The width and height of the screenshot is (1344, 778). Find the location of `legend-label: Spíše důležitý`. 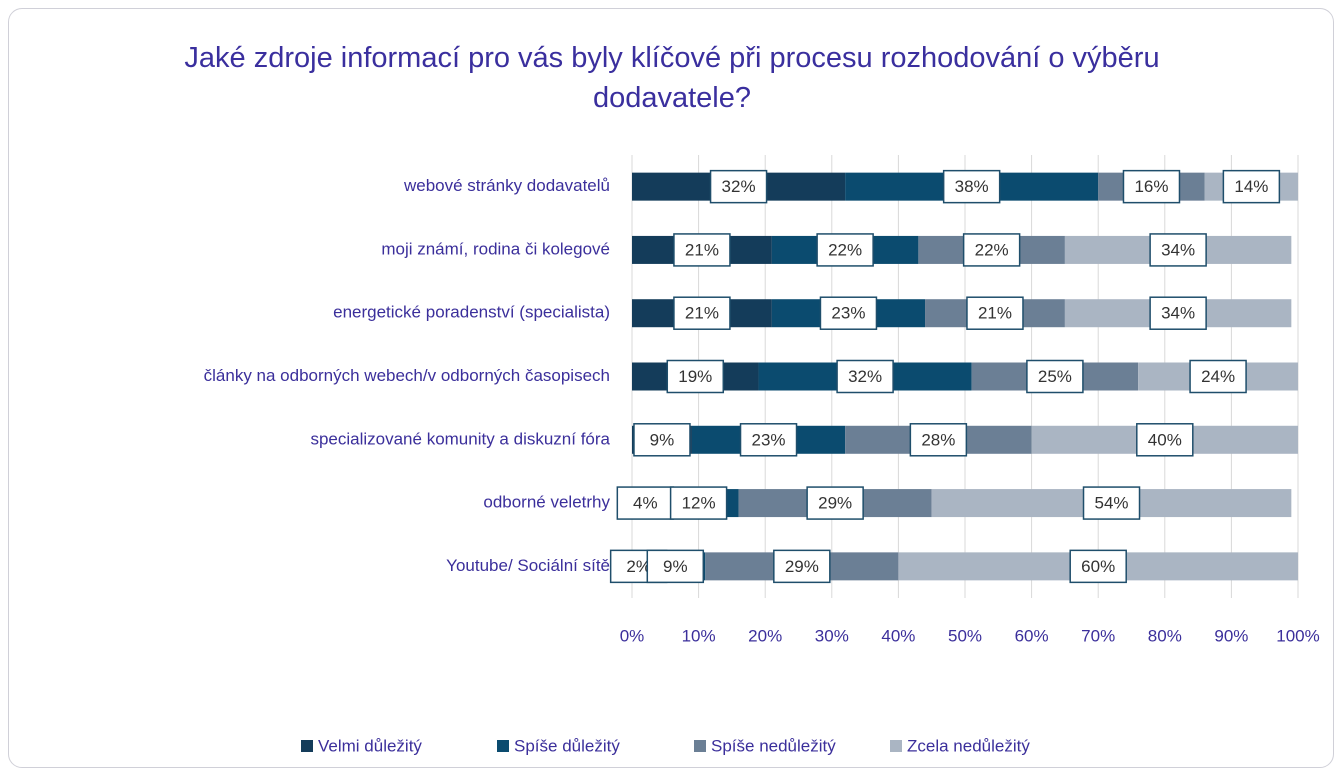

legend-label: Spíše důležitý is located at coordinates (567, 745).